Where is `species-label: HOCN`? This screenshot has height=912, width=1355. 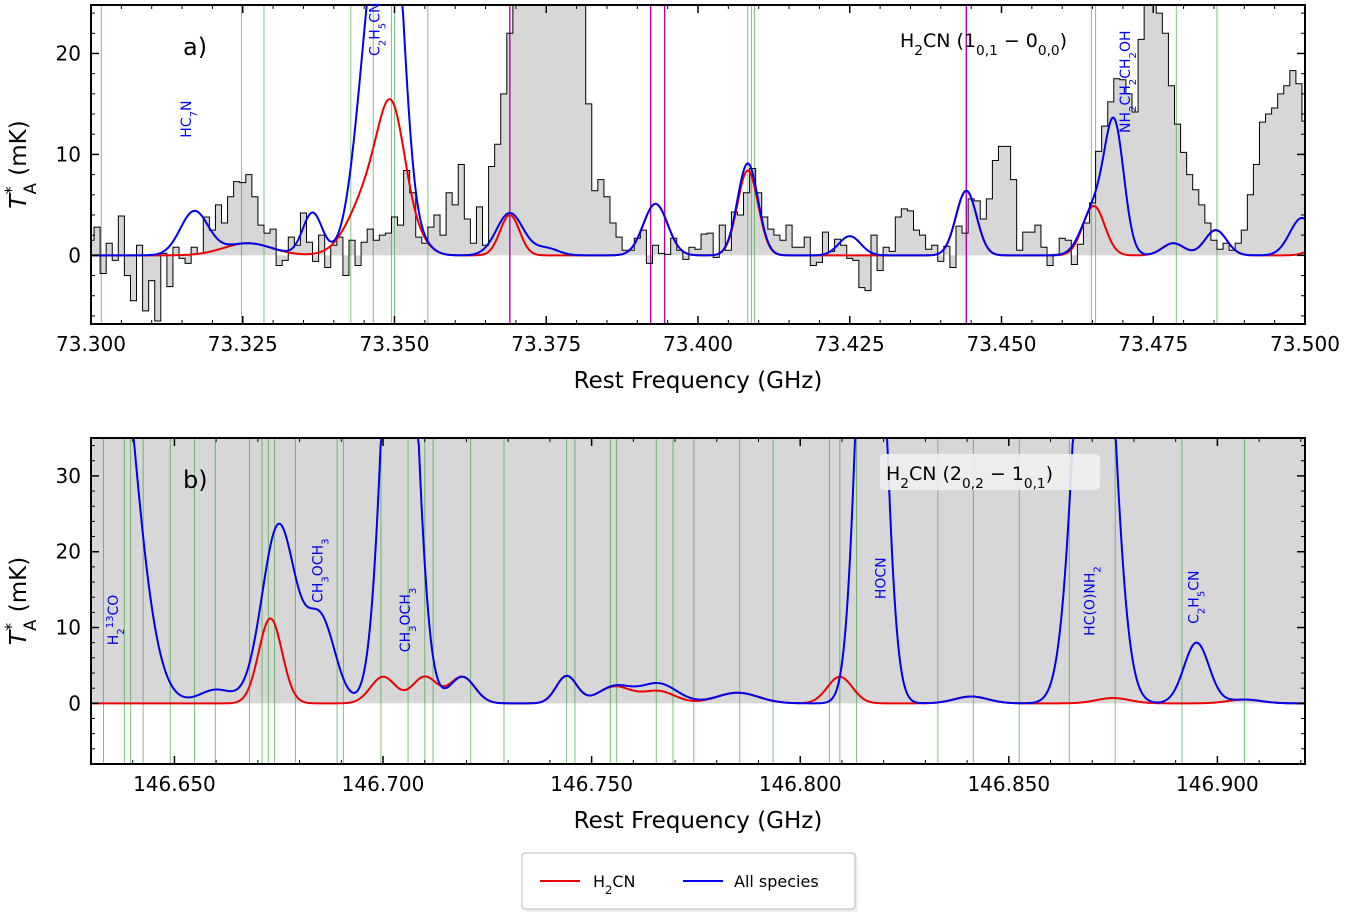 species-label: HOCN is located at coordinates (882, 578).